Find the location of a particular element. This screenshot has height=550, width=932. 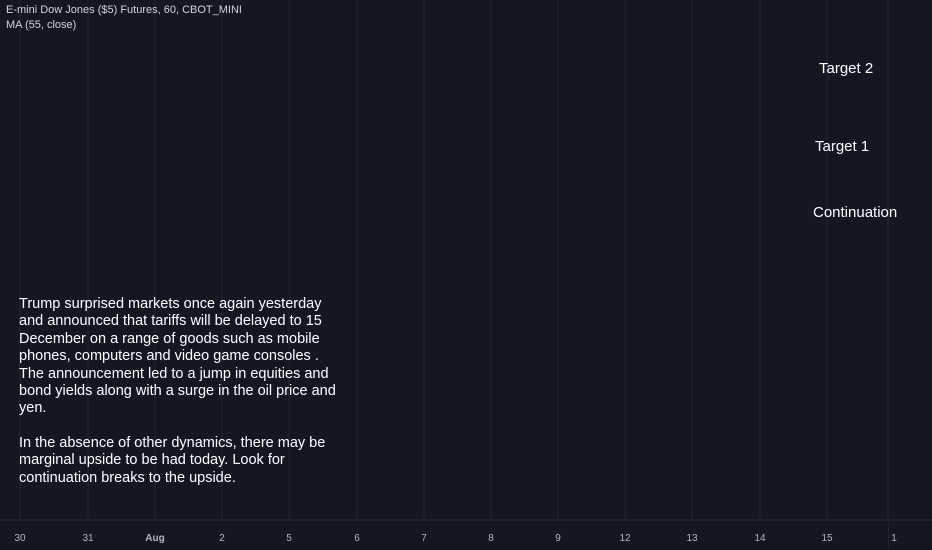

x-tick-label: 8 is located at coordinates (491, 538).